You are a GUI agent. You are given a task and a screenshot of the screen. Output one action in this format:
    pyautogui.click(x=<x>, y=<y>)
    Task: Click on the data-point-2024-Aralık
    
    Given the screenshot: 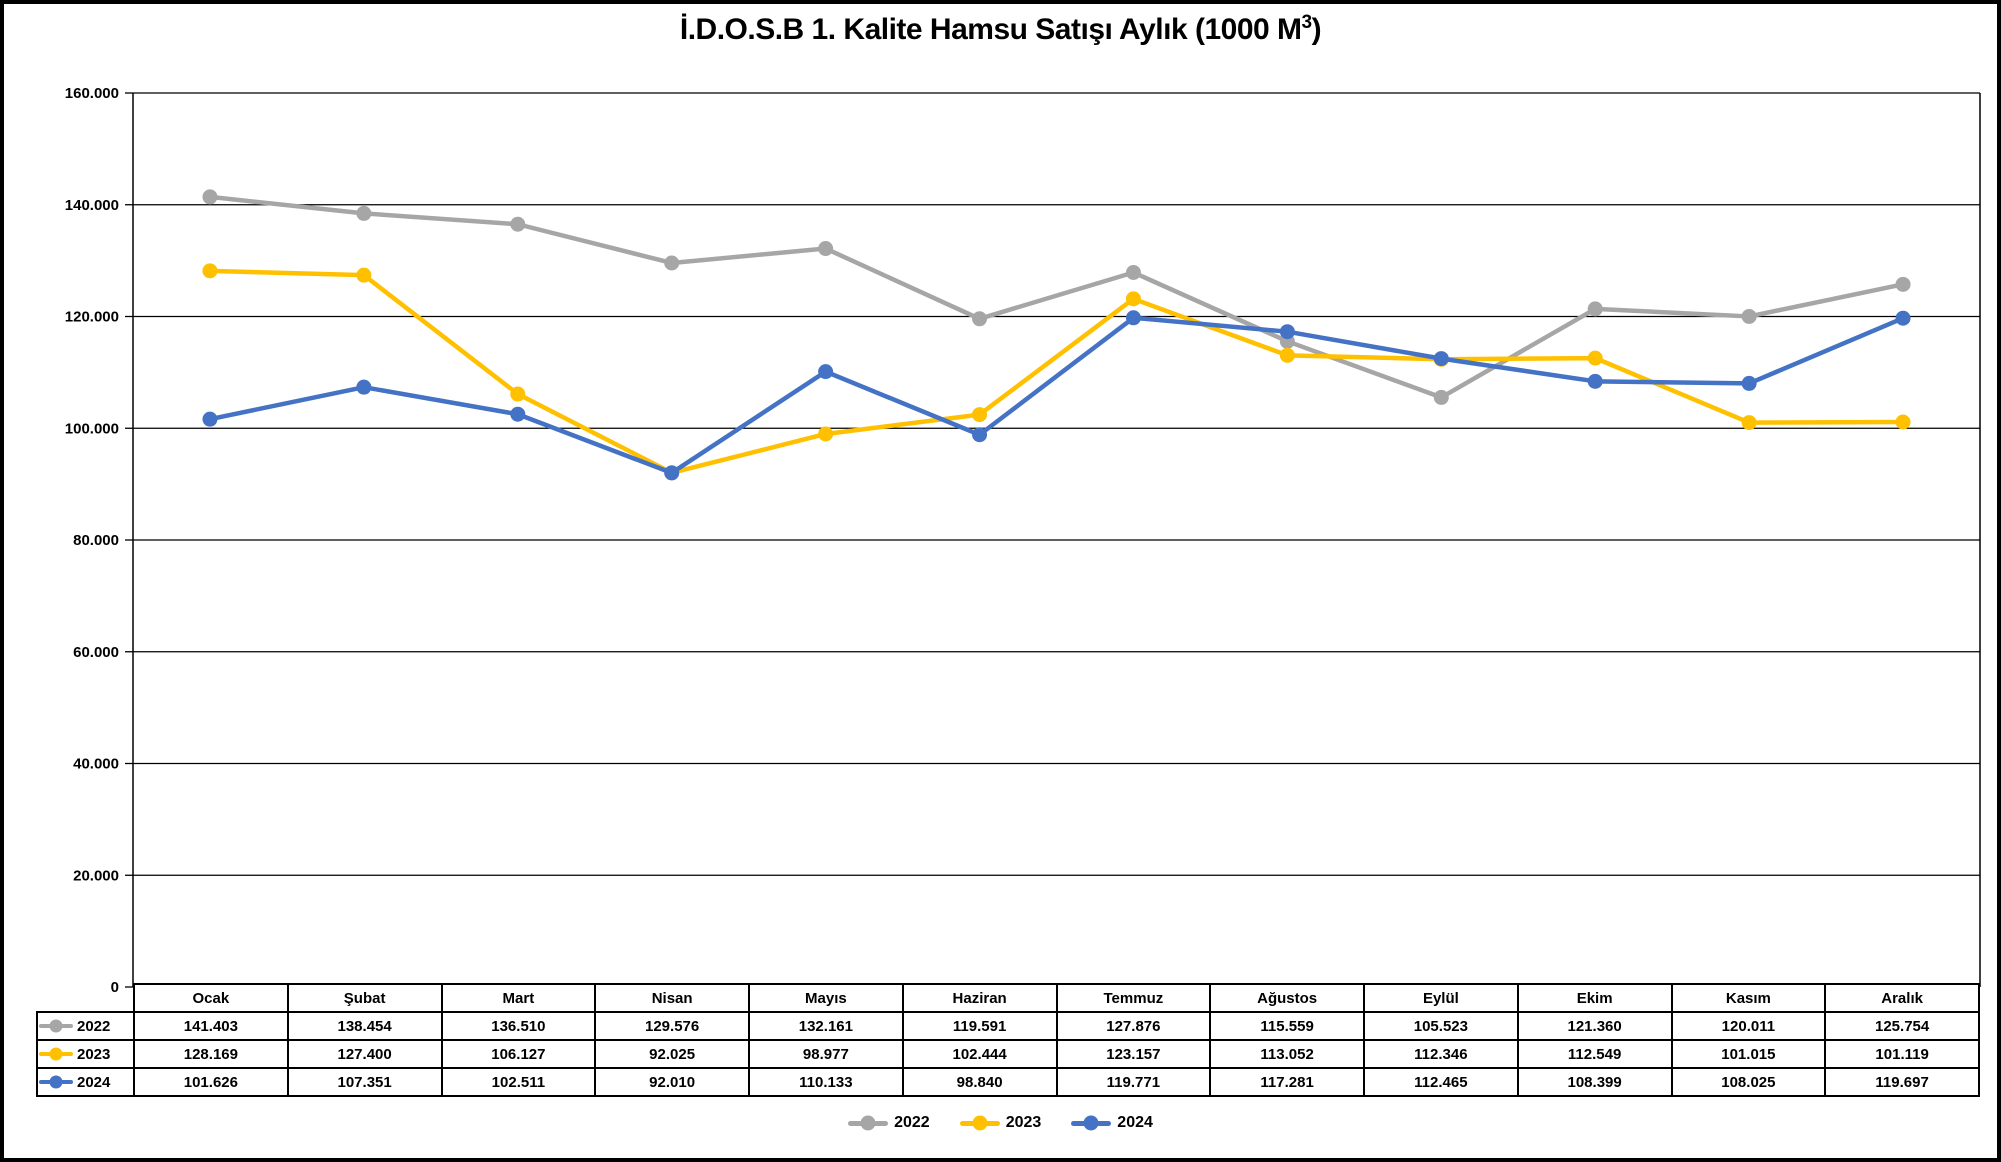 What is the action you would take?
    pyautogui.click(x=1903, y=318)
    